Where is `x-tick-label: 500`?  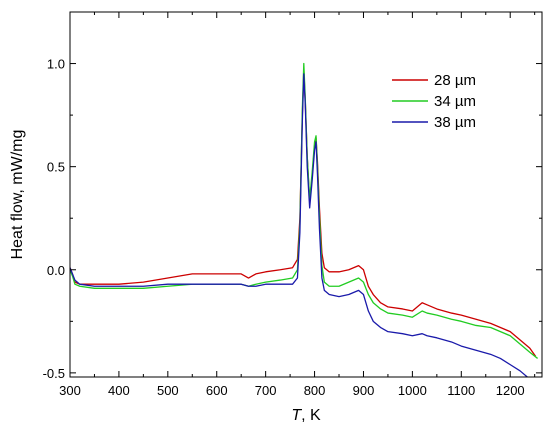
x-tick-label: 500 is located at coordinates (168, 390).